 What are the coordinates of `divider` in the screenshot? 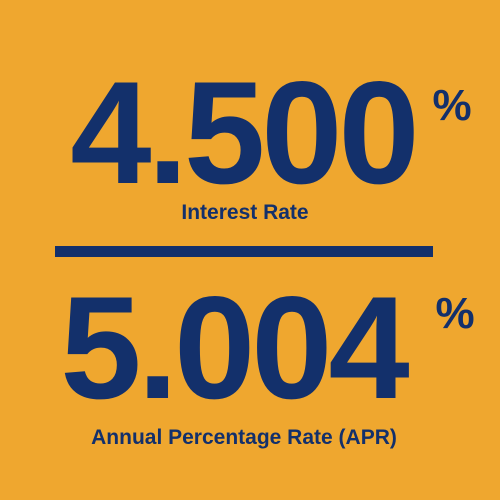 It's located at (244, 251).